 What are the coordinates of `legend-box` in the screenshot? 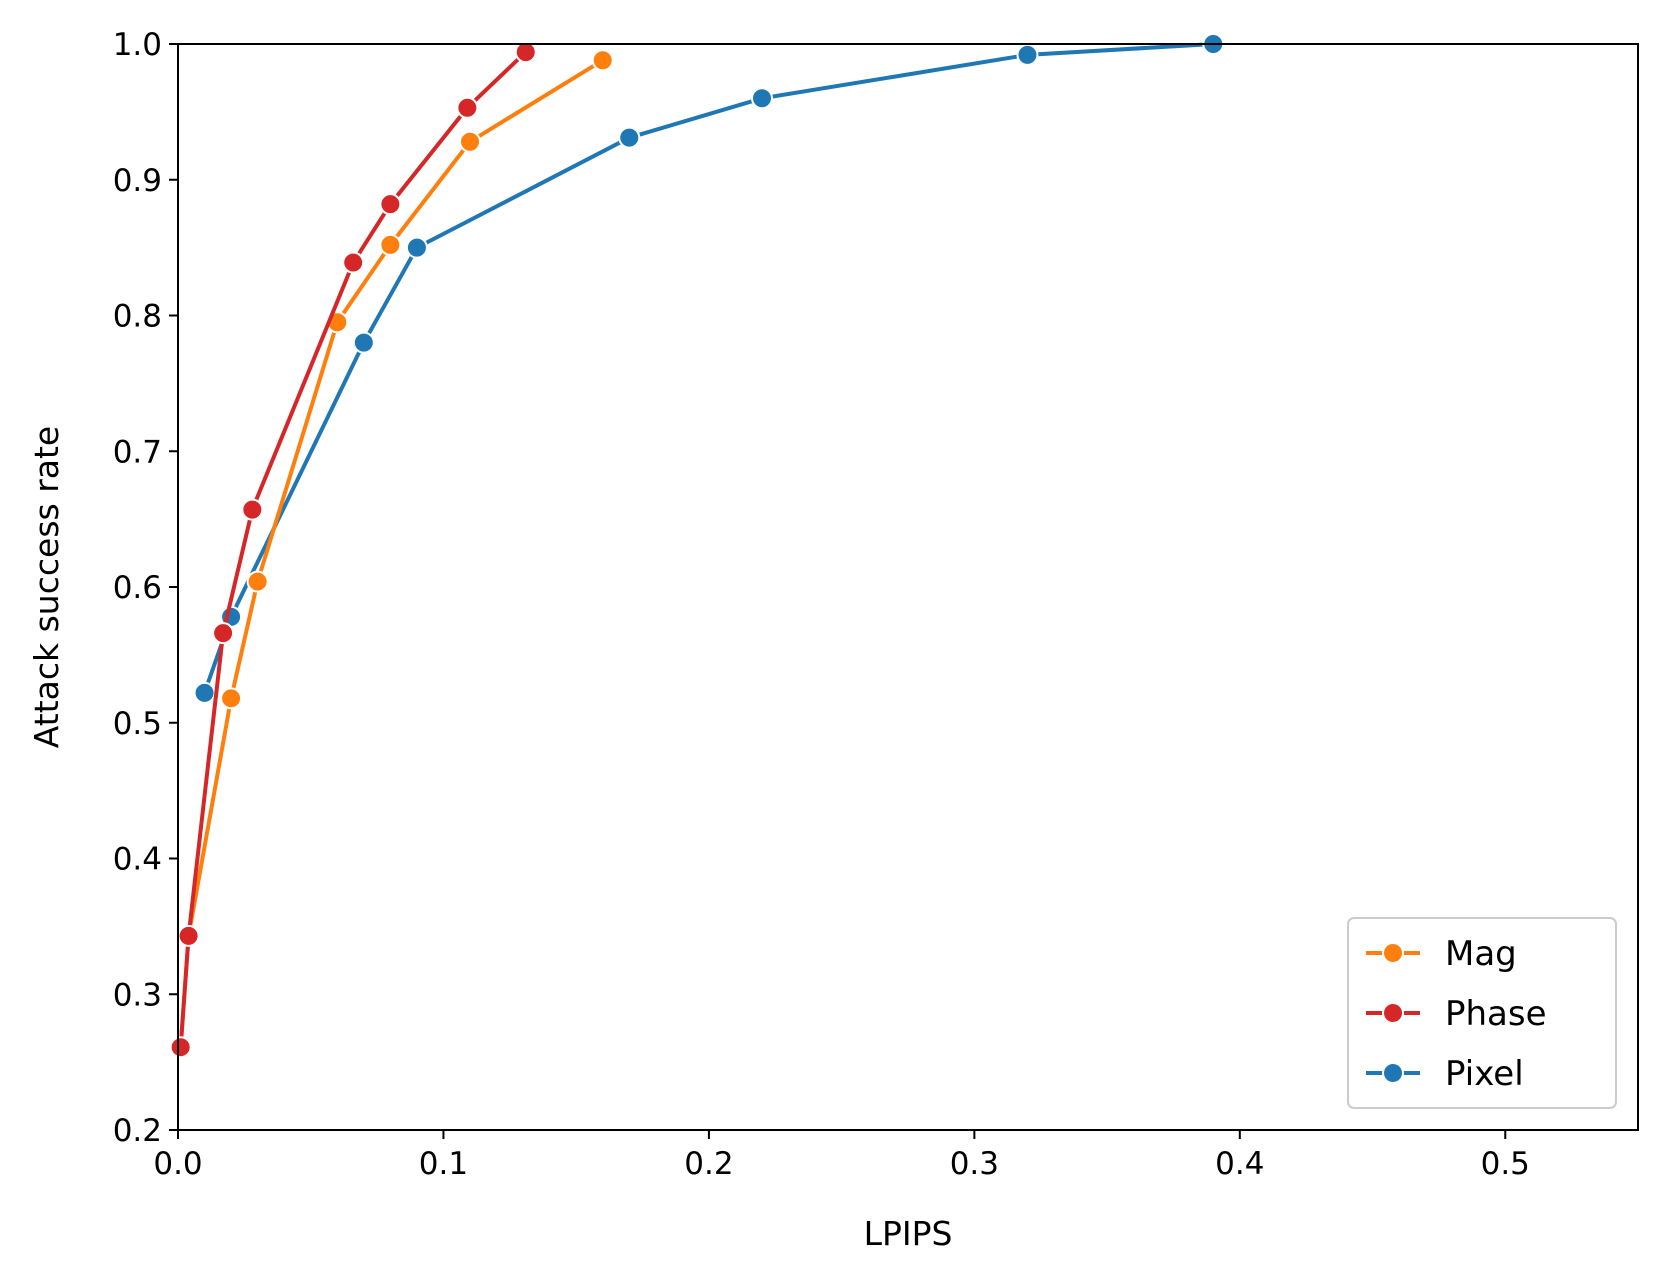 It's located at (1482, 1013).